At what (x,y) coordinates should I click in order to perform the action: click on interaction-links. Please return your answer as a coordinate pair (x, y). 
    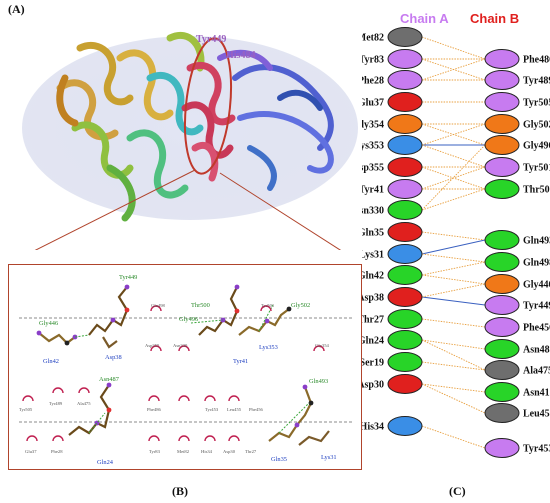
    Looking at the image, I should click on (453, 242).